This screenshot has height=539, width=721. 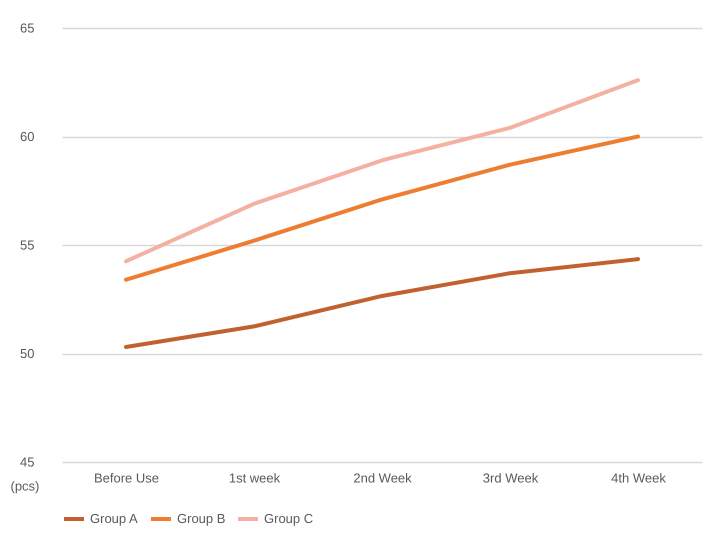 What do you see at coordinates (114, 518) in the screenshot?
I see `legend-label: Group A` at bounding box center [114, 518].